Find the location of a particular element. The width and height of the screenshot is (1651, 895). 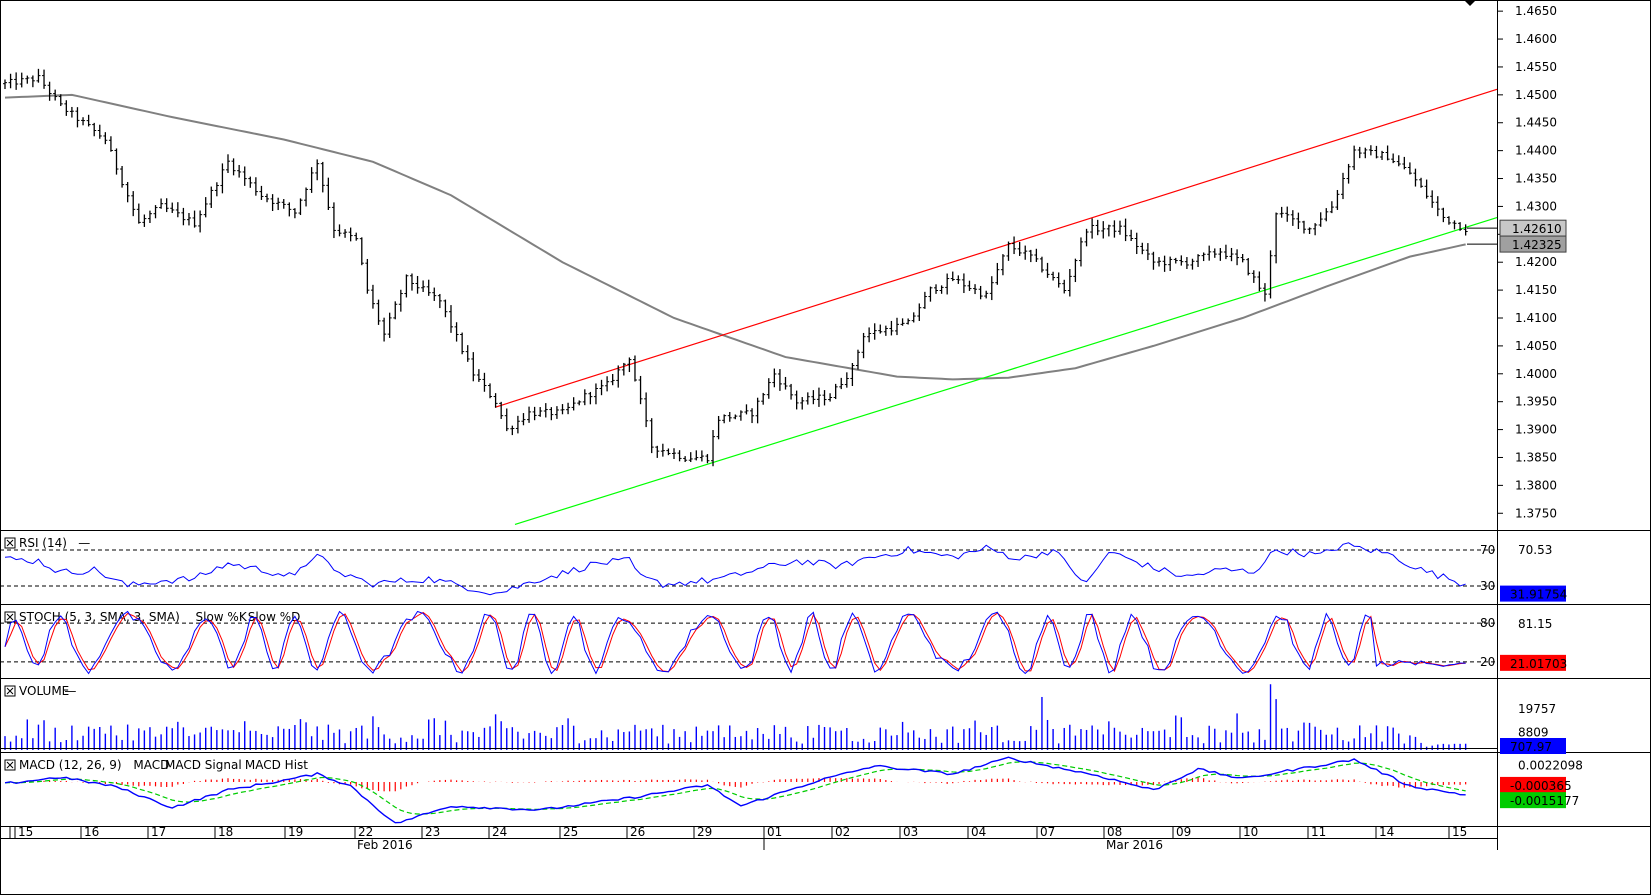

day-label: 03 is located at coordinates (910, 832).